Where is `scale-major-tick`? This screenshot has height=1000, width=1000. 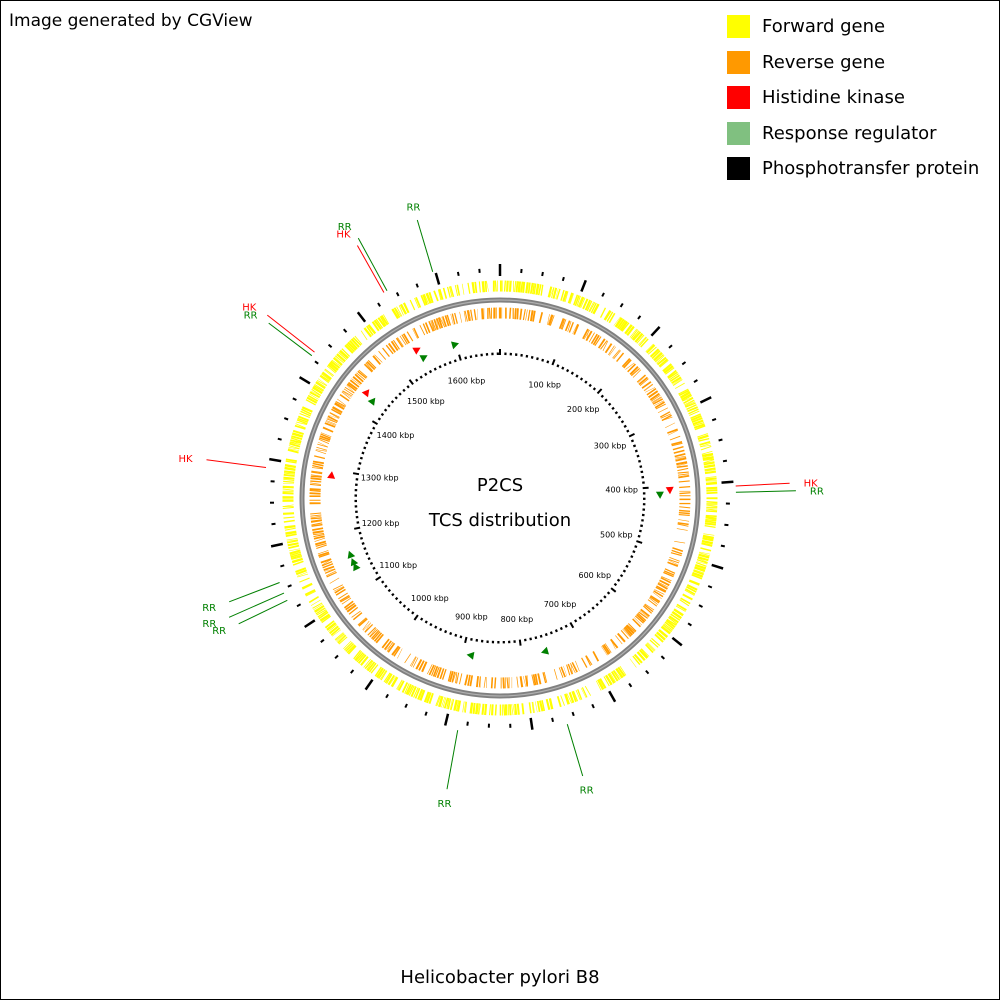 scale-major-tick is located at coordinates (378, 578).